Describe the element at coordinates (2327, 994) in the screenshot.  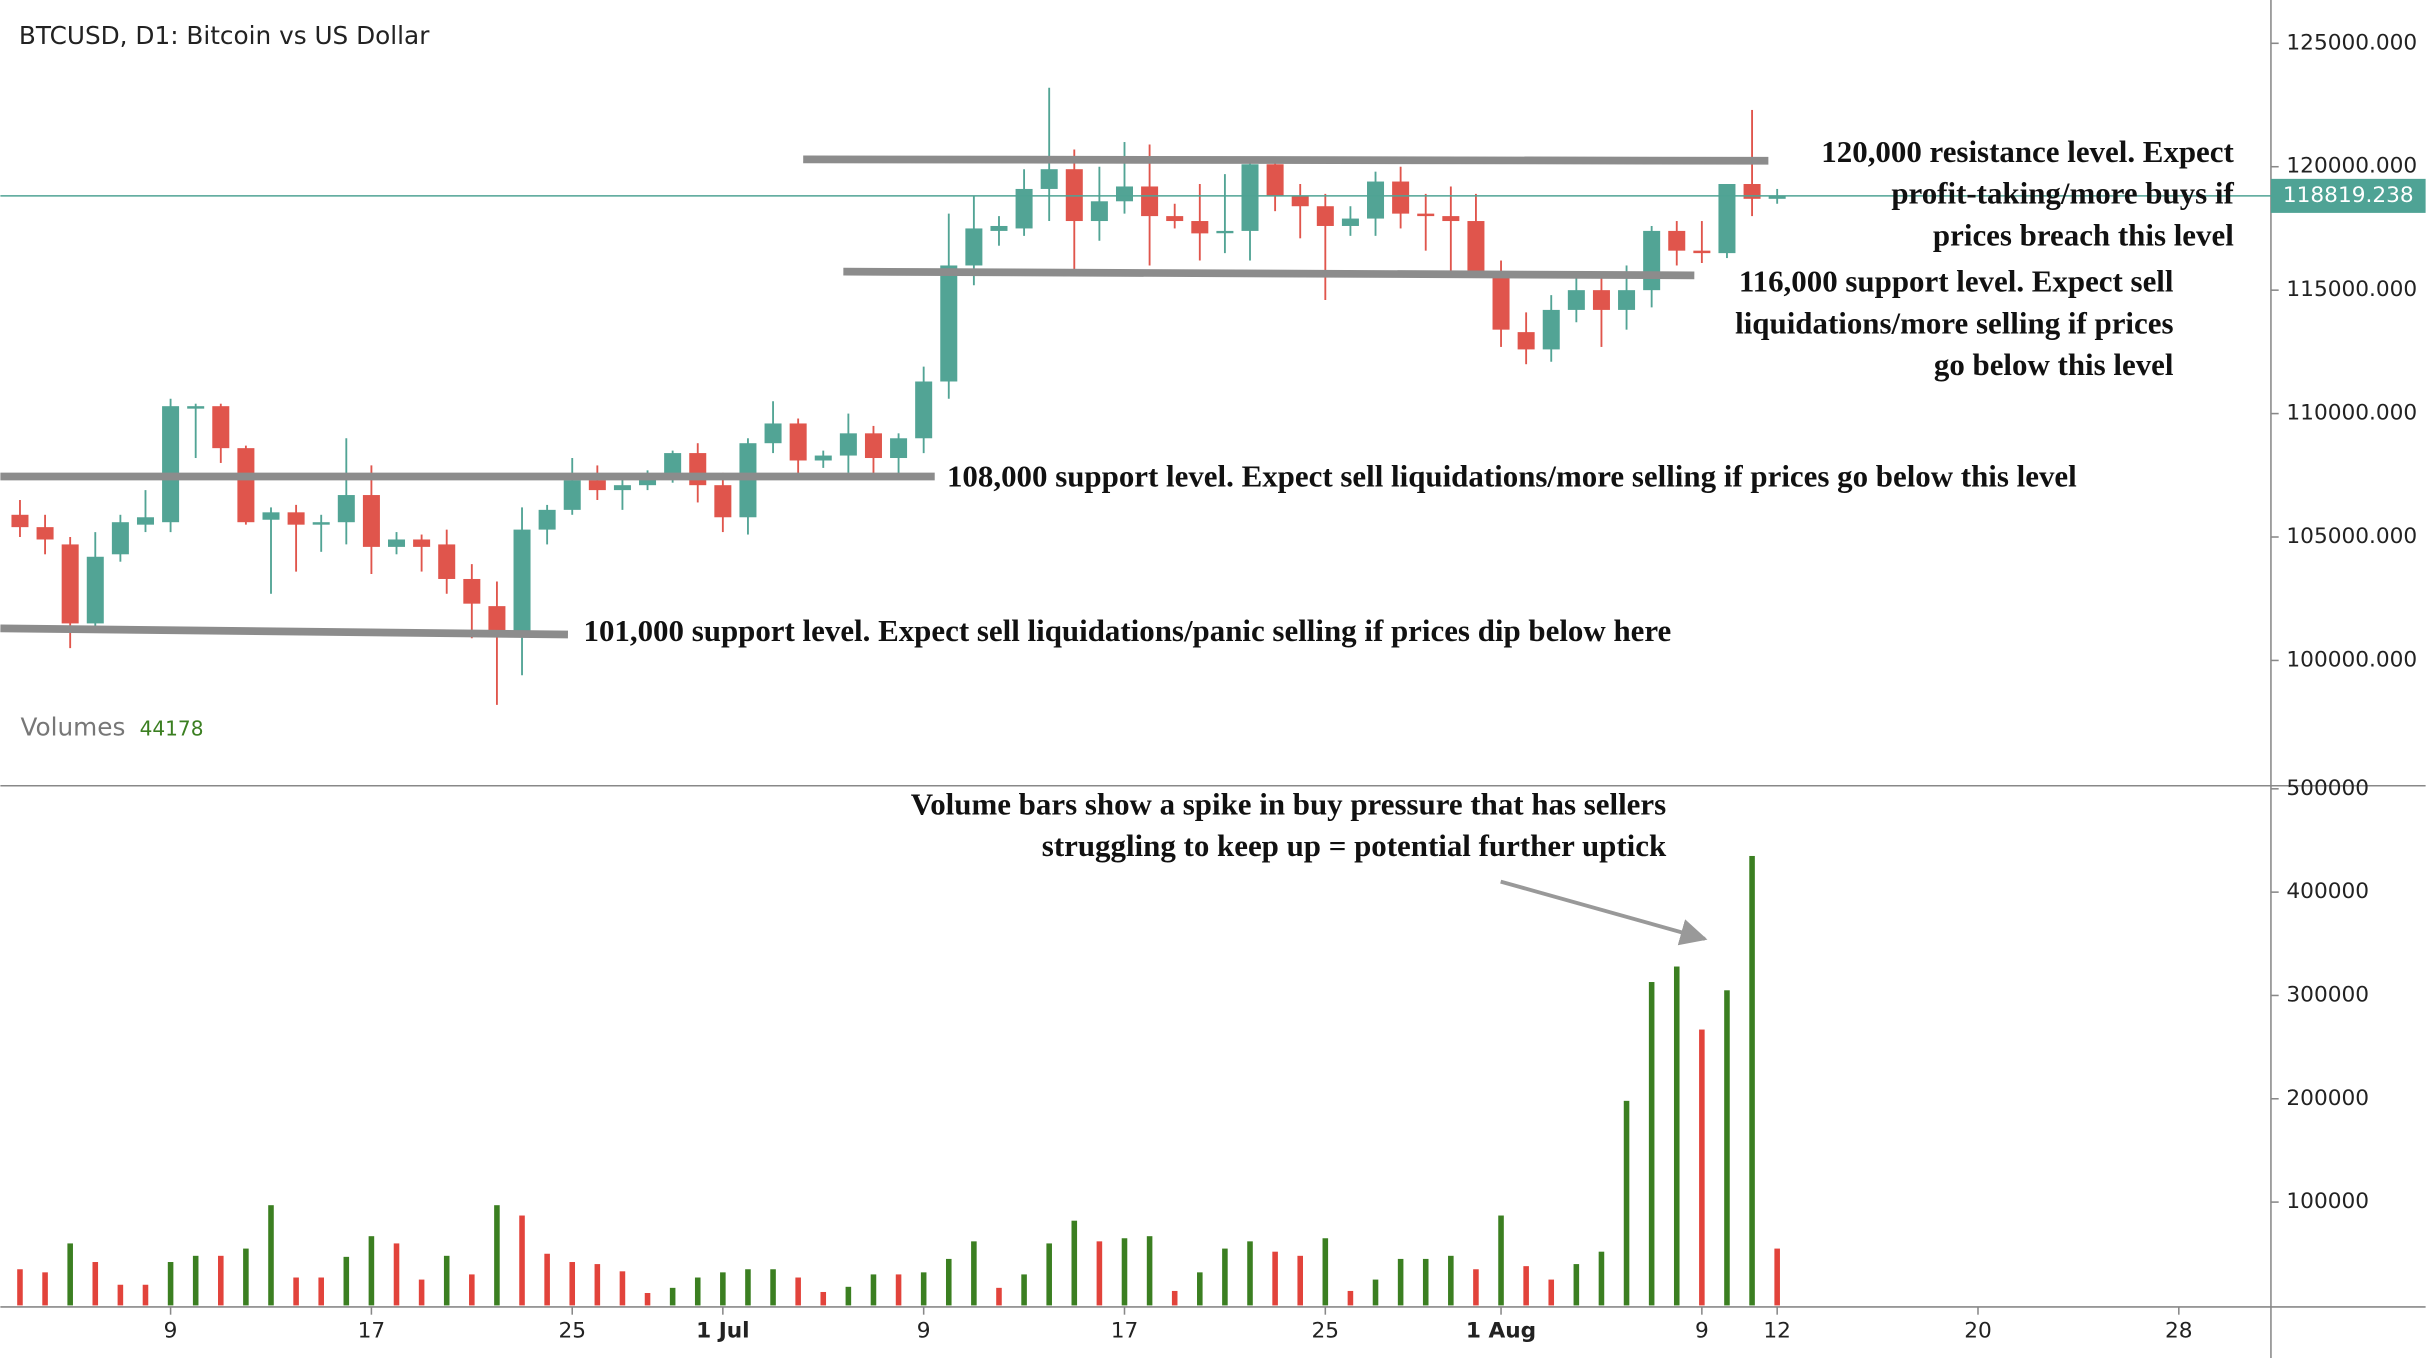
I see `volume-tick-label: 300000` at that location.